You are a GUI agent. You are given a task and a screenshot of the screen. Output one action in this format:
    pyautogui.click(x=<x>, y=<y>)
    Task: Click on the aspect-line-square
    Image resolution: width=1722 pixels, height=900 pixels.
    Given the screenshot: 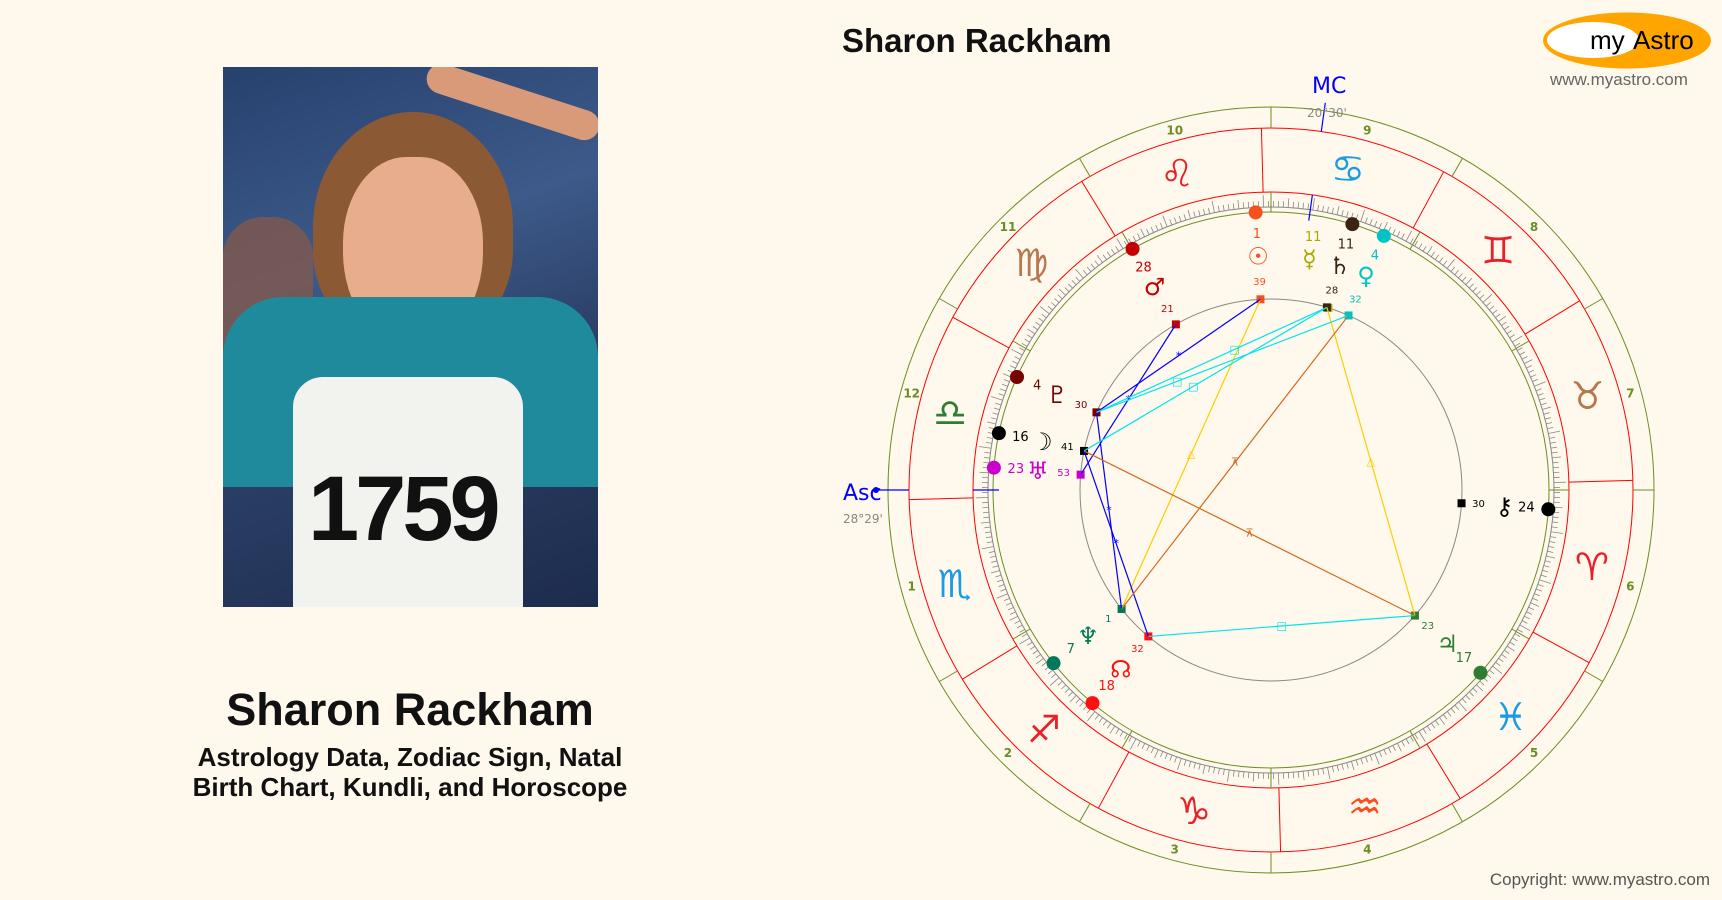 What is the action you would take?
    pyautogui.click(x=1281, y=626)
    